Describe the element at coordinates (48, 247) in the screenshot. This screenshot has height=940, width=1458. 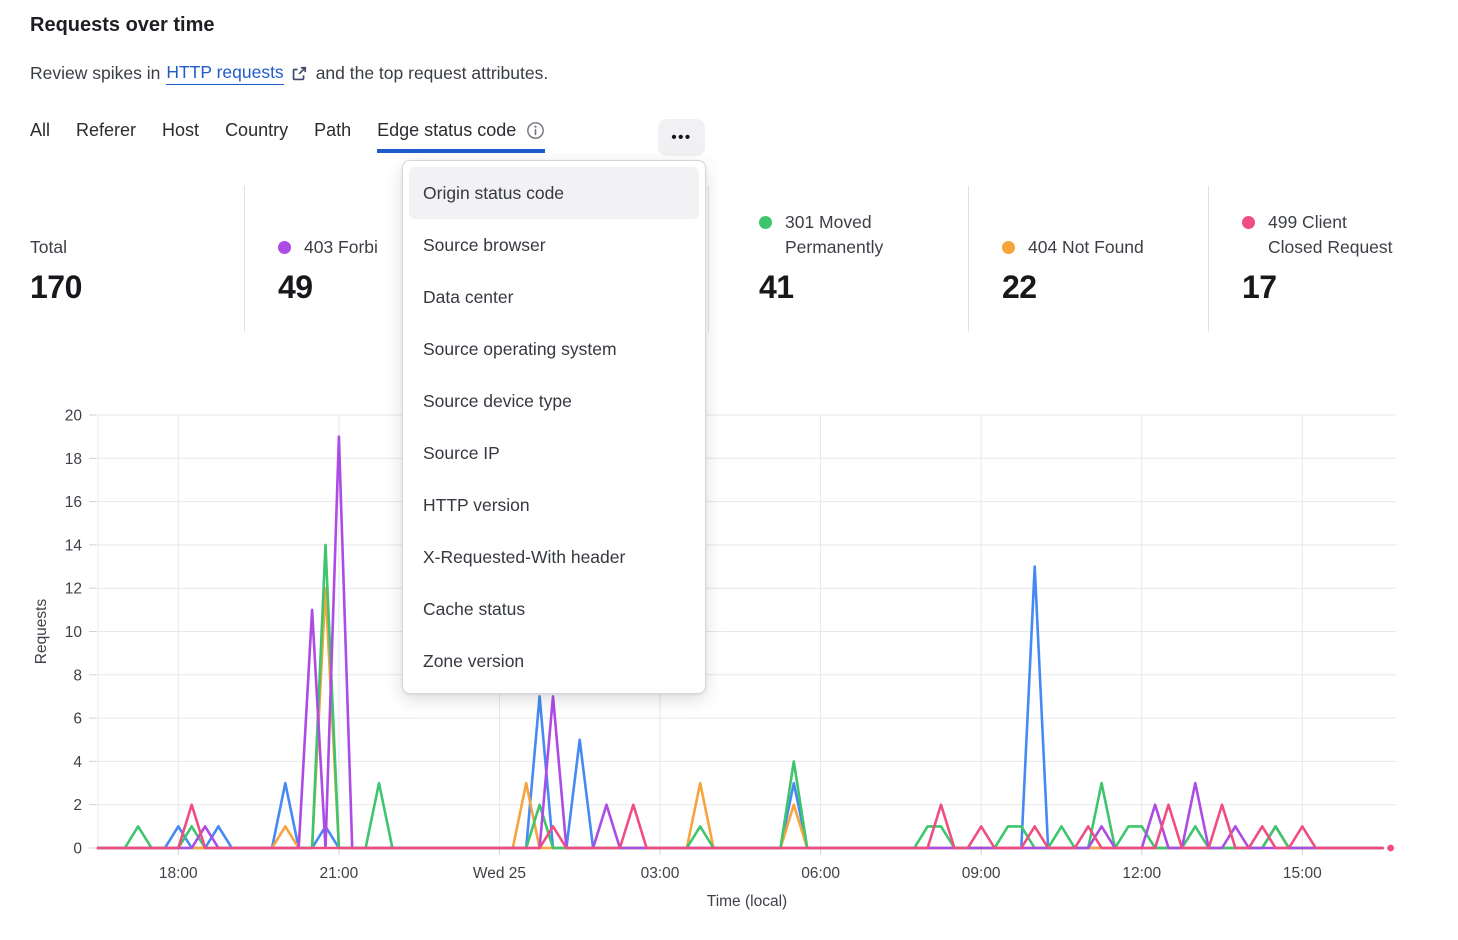
I see `stat-label: Total` at that location.